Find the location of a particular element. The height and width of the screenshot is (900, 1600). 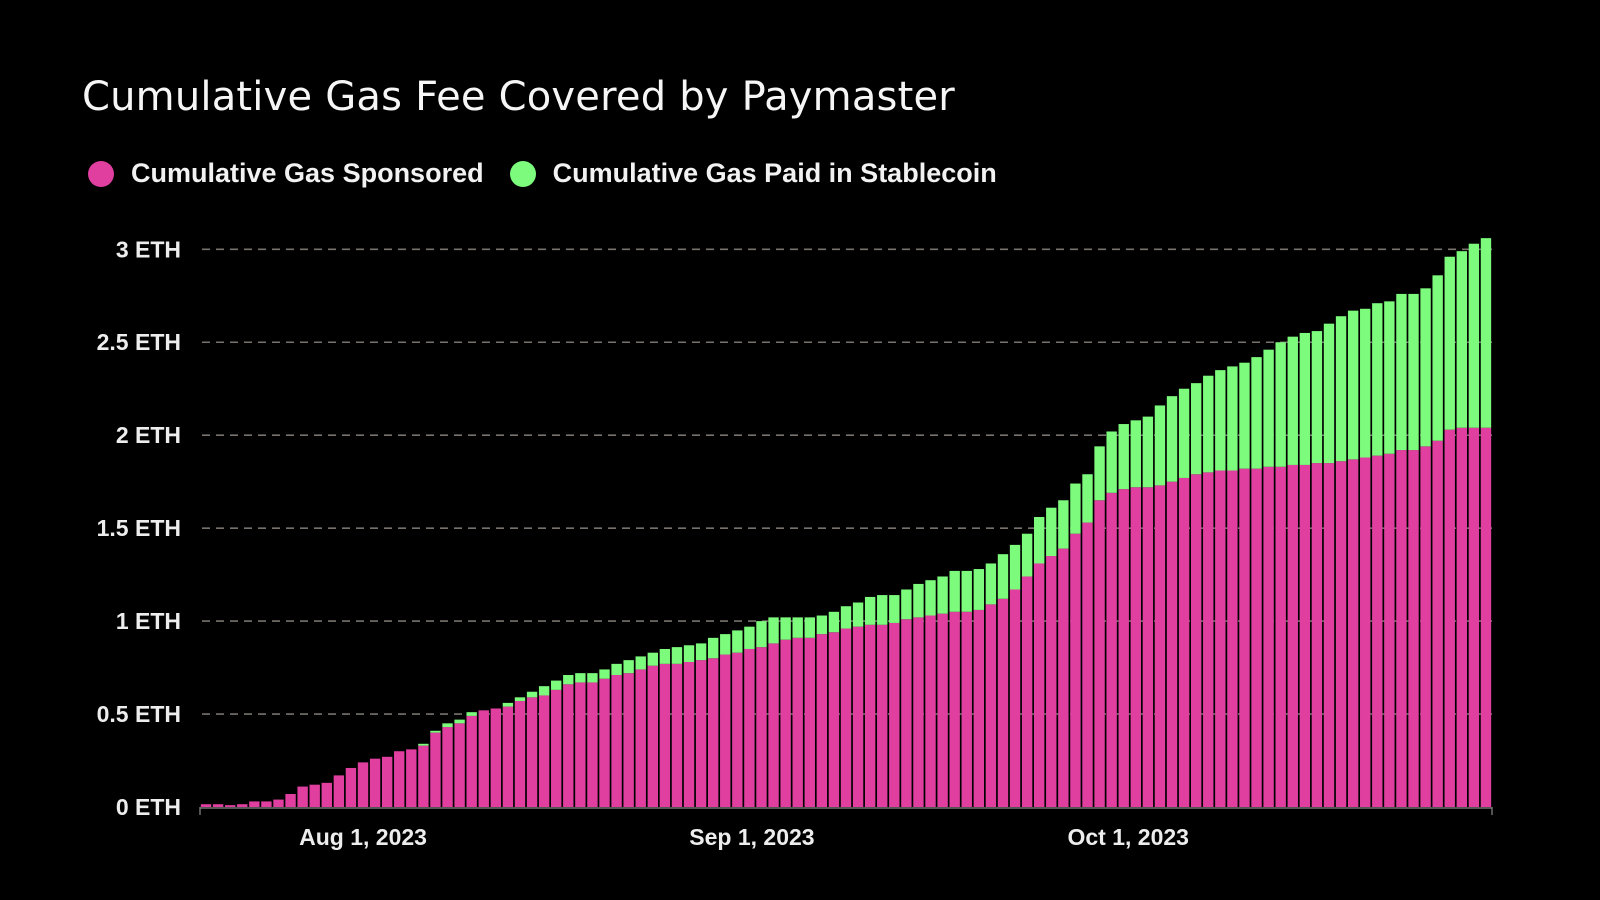

x-tick-label-1: Sep 1, 2023 is located at coordinates (751, 837).